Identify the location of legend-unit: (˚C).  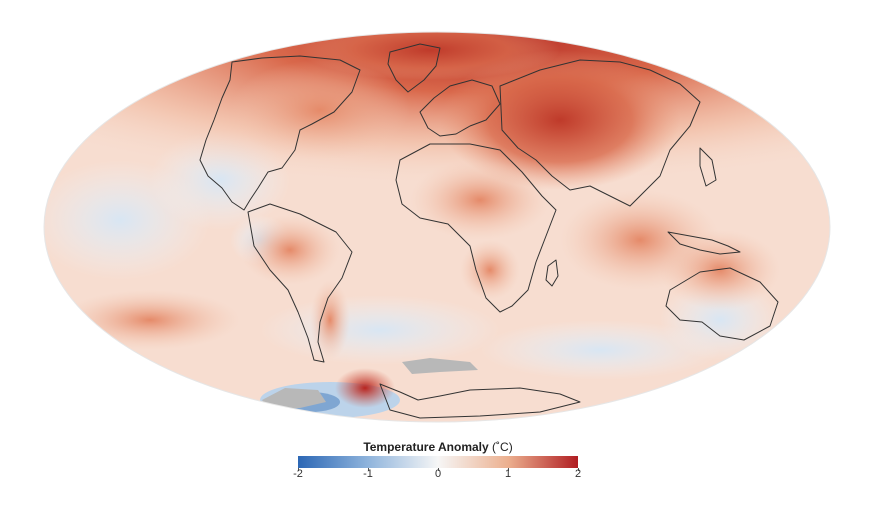
(502, 447).